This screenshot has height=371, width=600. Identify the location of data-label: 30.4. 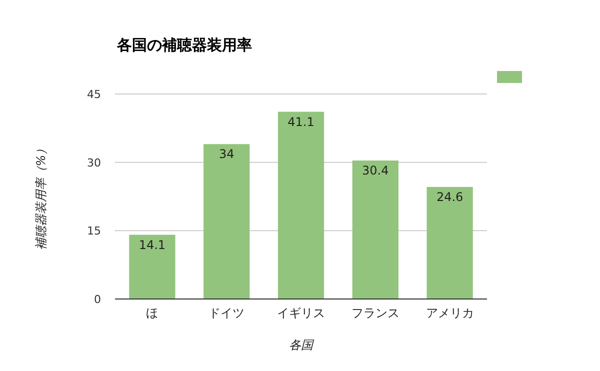
(375, 171).